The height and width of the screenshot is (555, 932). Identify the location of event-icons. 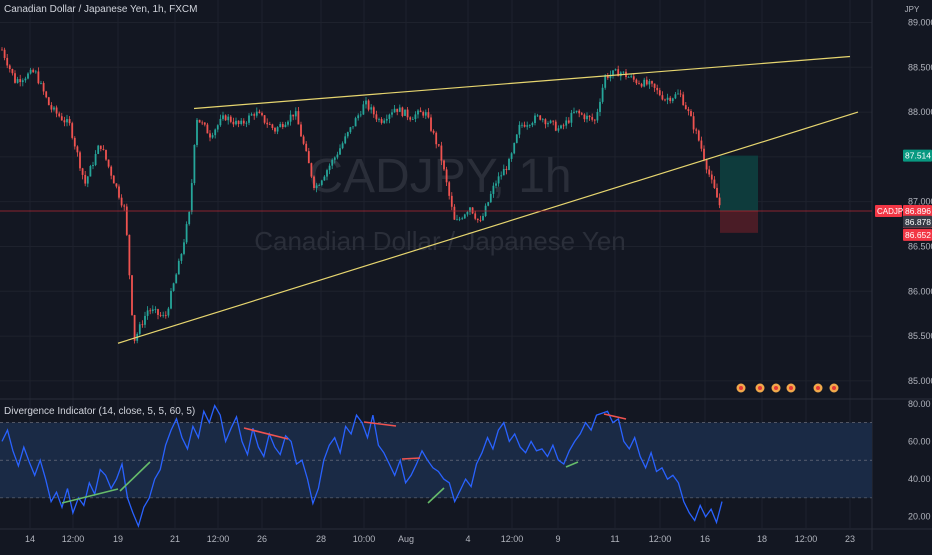
(787, 388).